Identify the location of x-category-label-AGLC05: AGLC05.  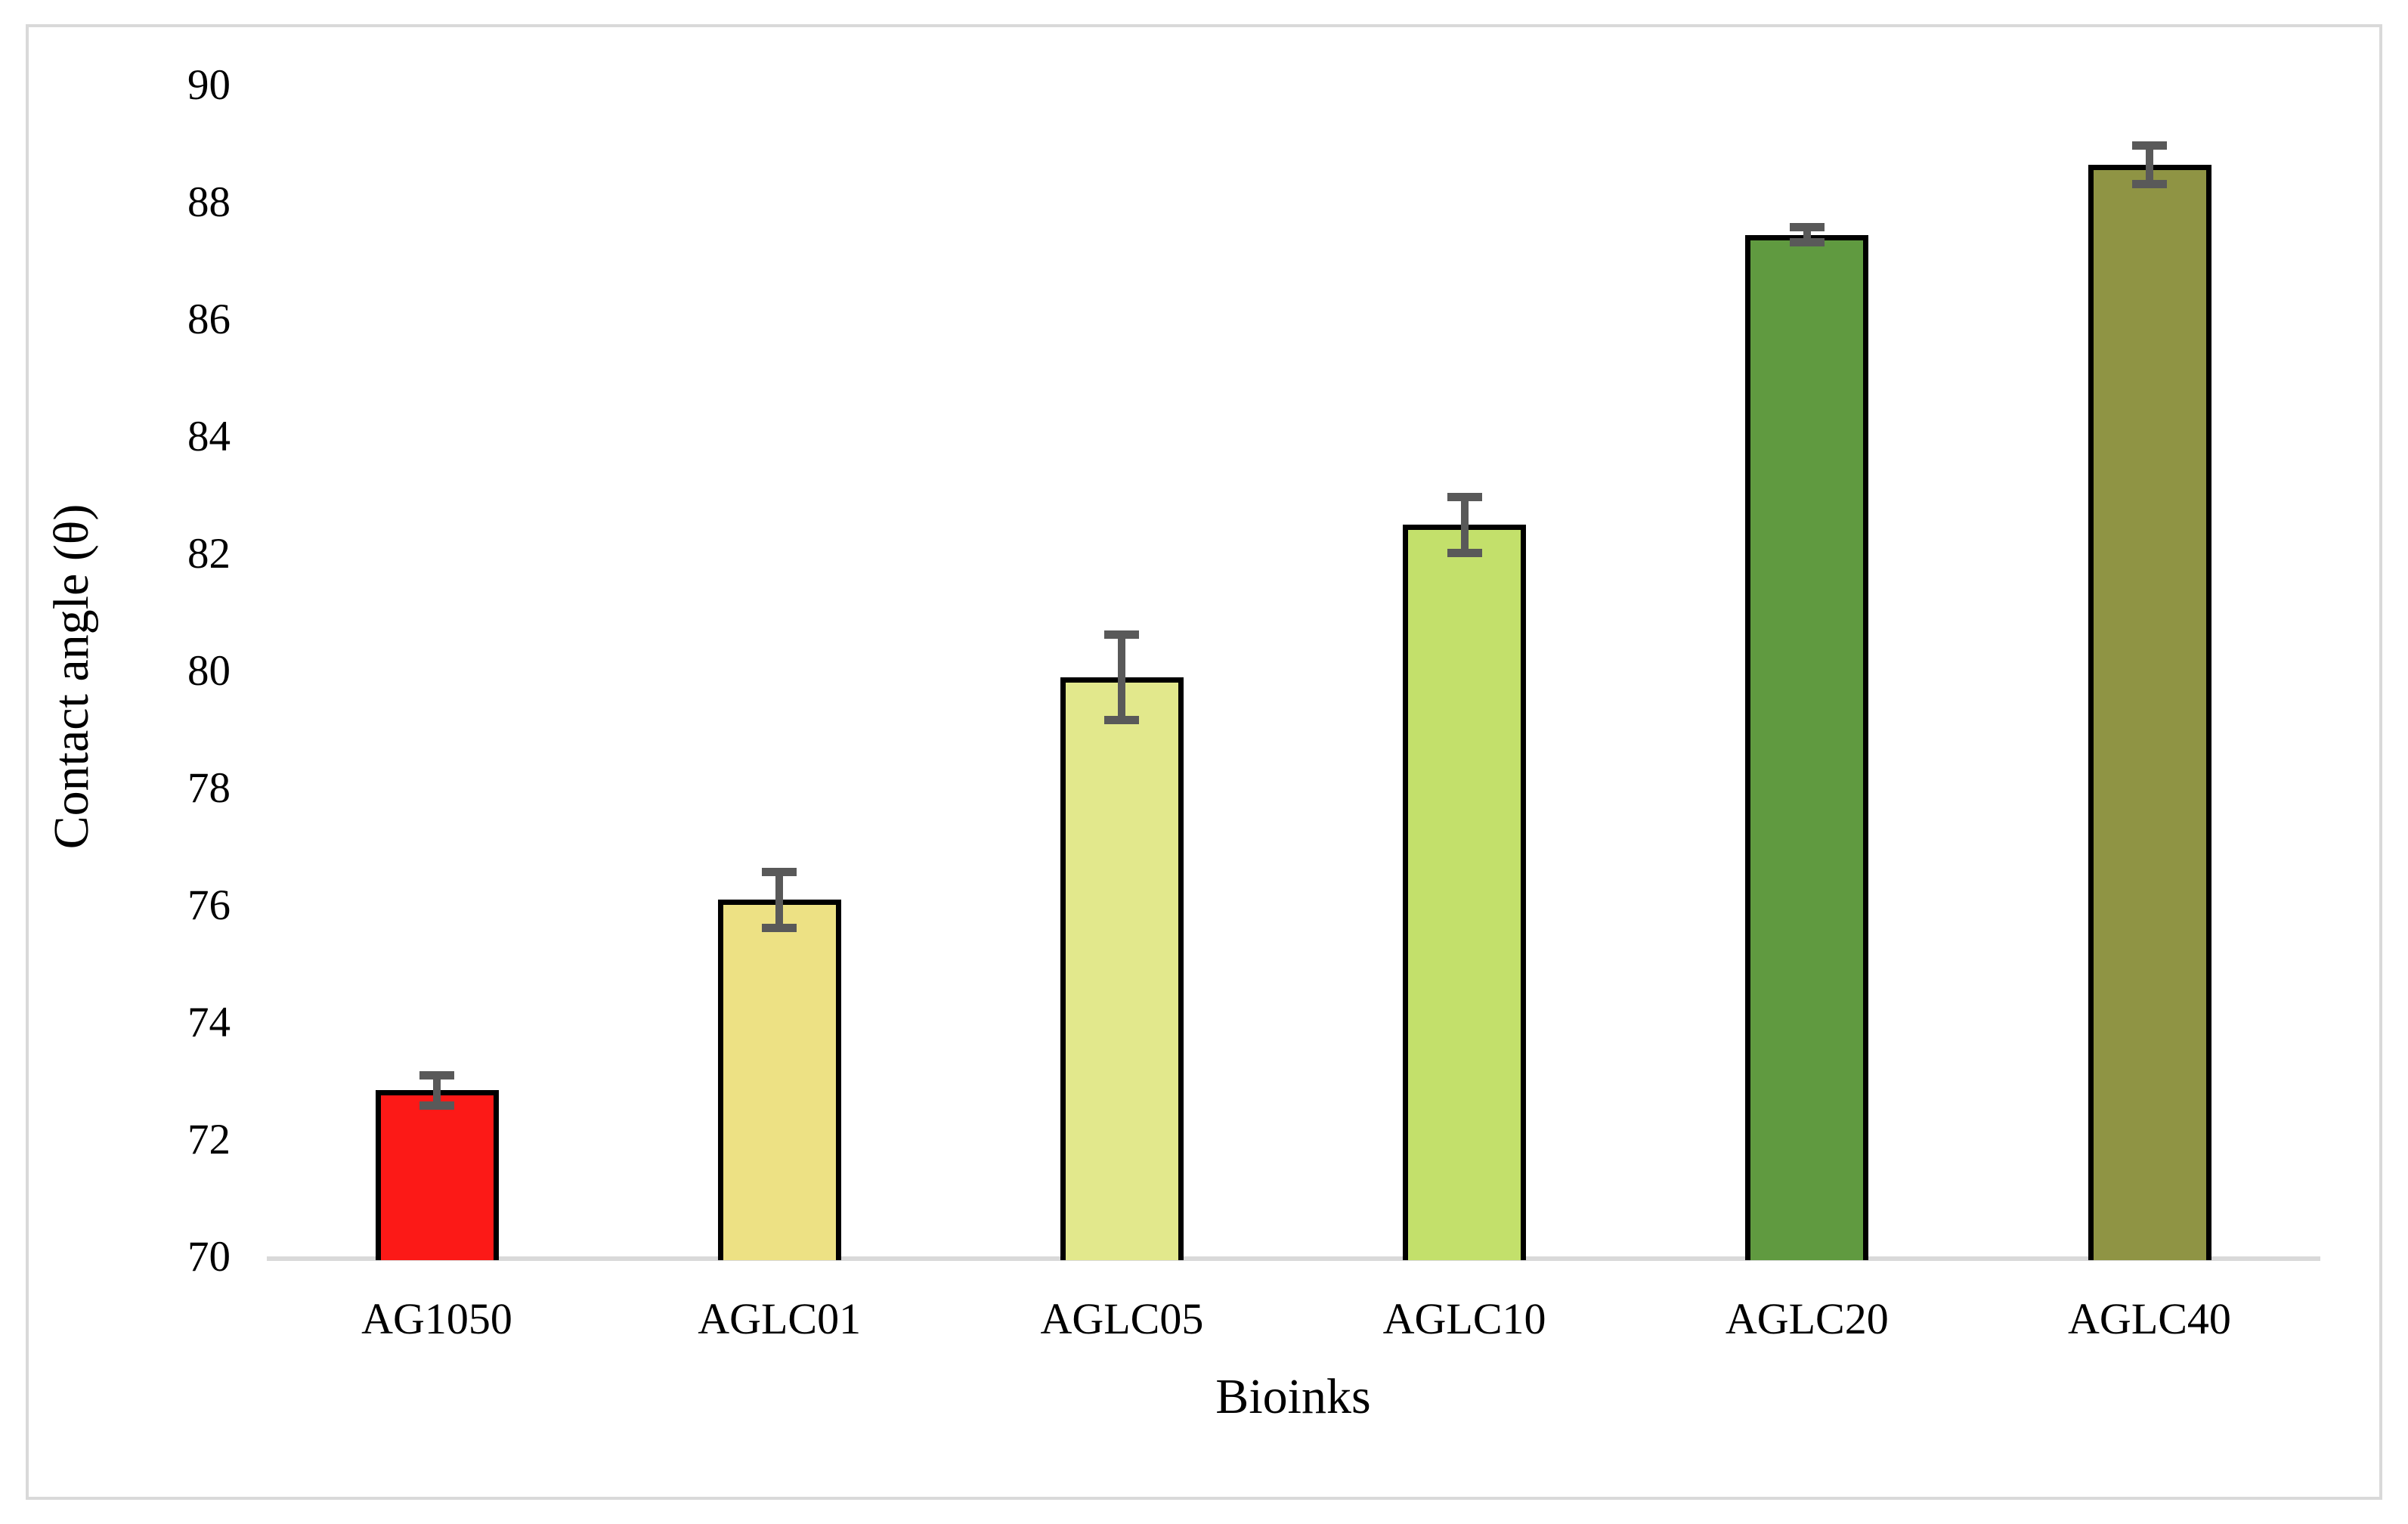
(1122, 1318).